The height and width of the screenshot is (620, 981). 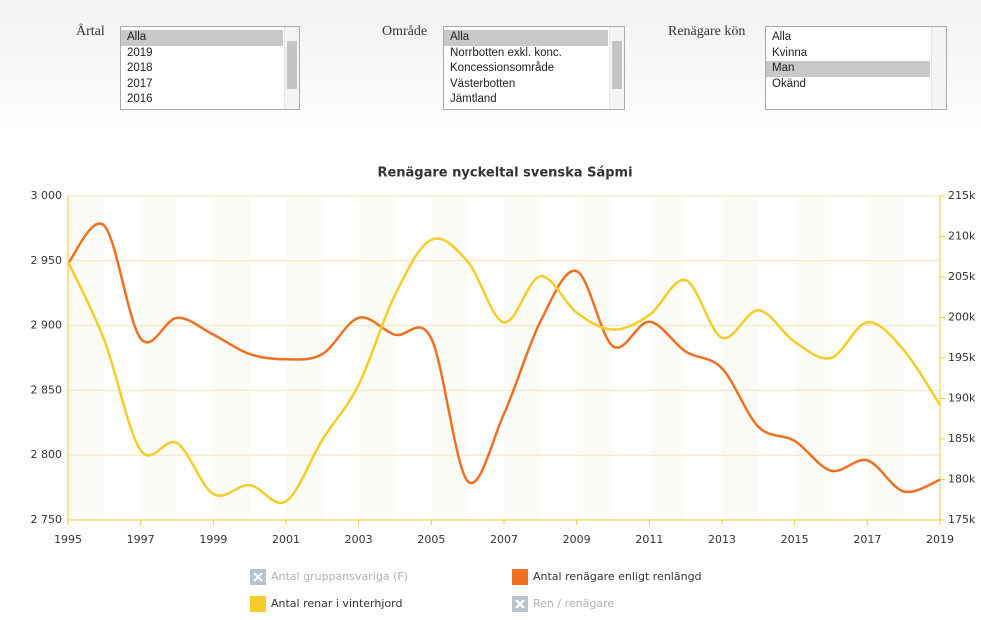 What do you see at coordinates (617, 576) in the screenshot?
I see `legend-label: Antal renägare enligt renlängd` at bounding box center [617, 576].